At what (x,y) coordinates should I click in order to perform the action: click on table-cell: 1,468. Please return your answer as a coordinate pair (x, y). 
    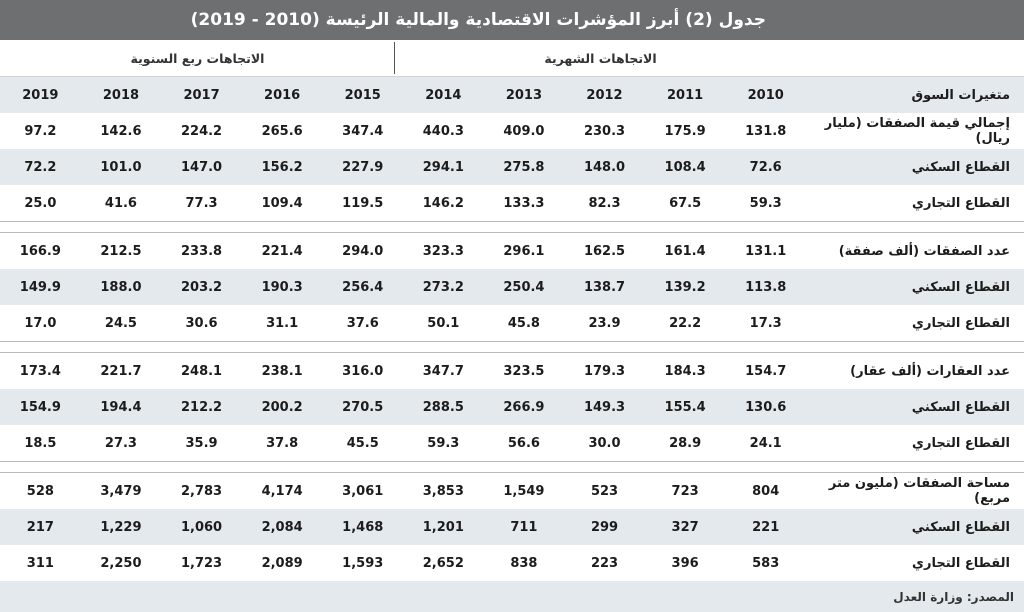
    Looking at the image, I should click on (363, 527).